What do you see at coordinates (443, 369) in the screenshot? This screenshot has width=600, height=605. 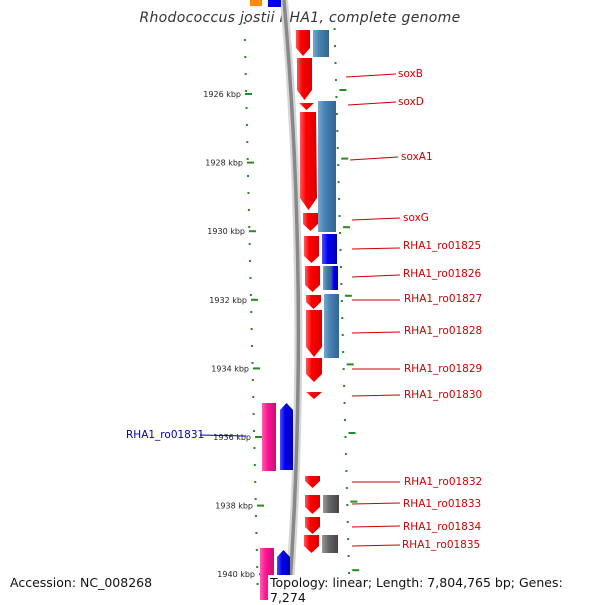 I see `gene-label-ro01829: RHA1_ro01829` at bounding box center [443, 369].